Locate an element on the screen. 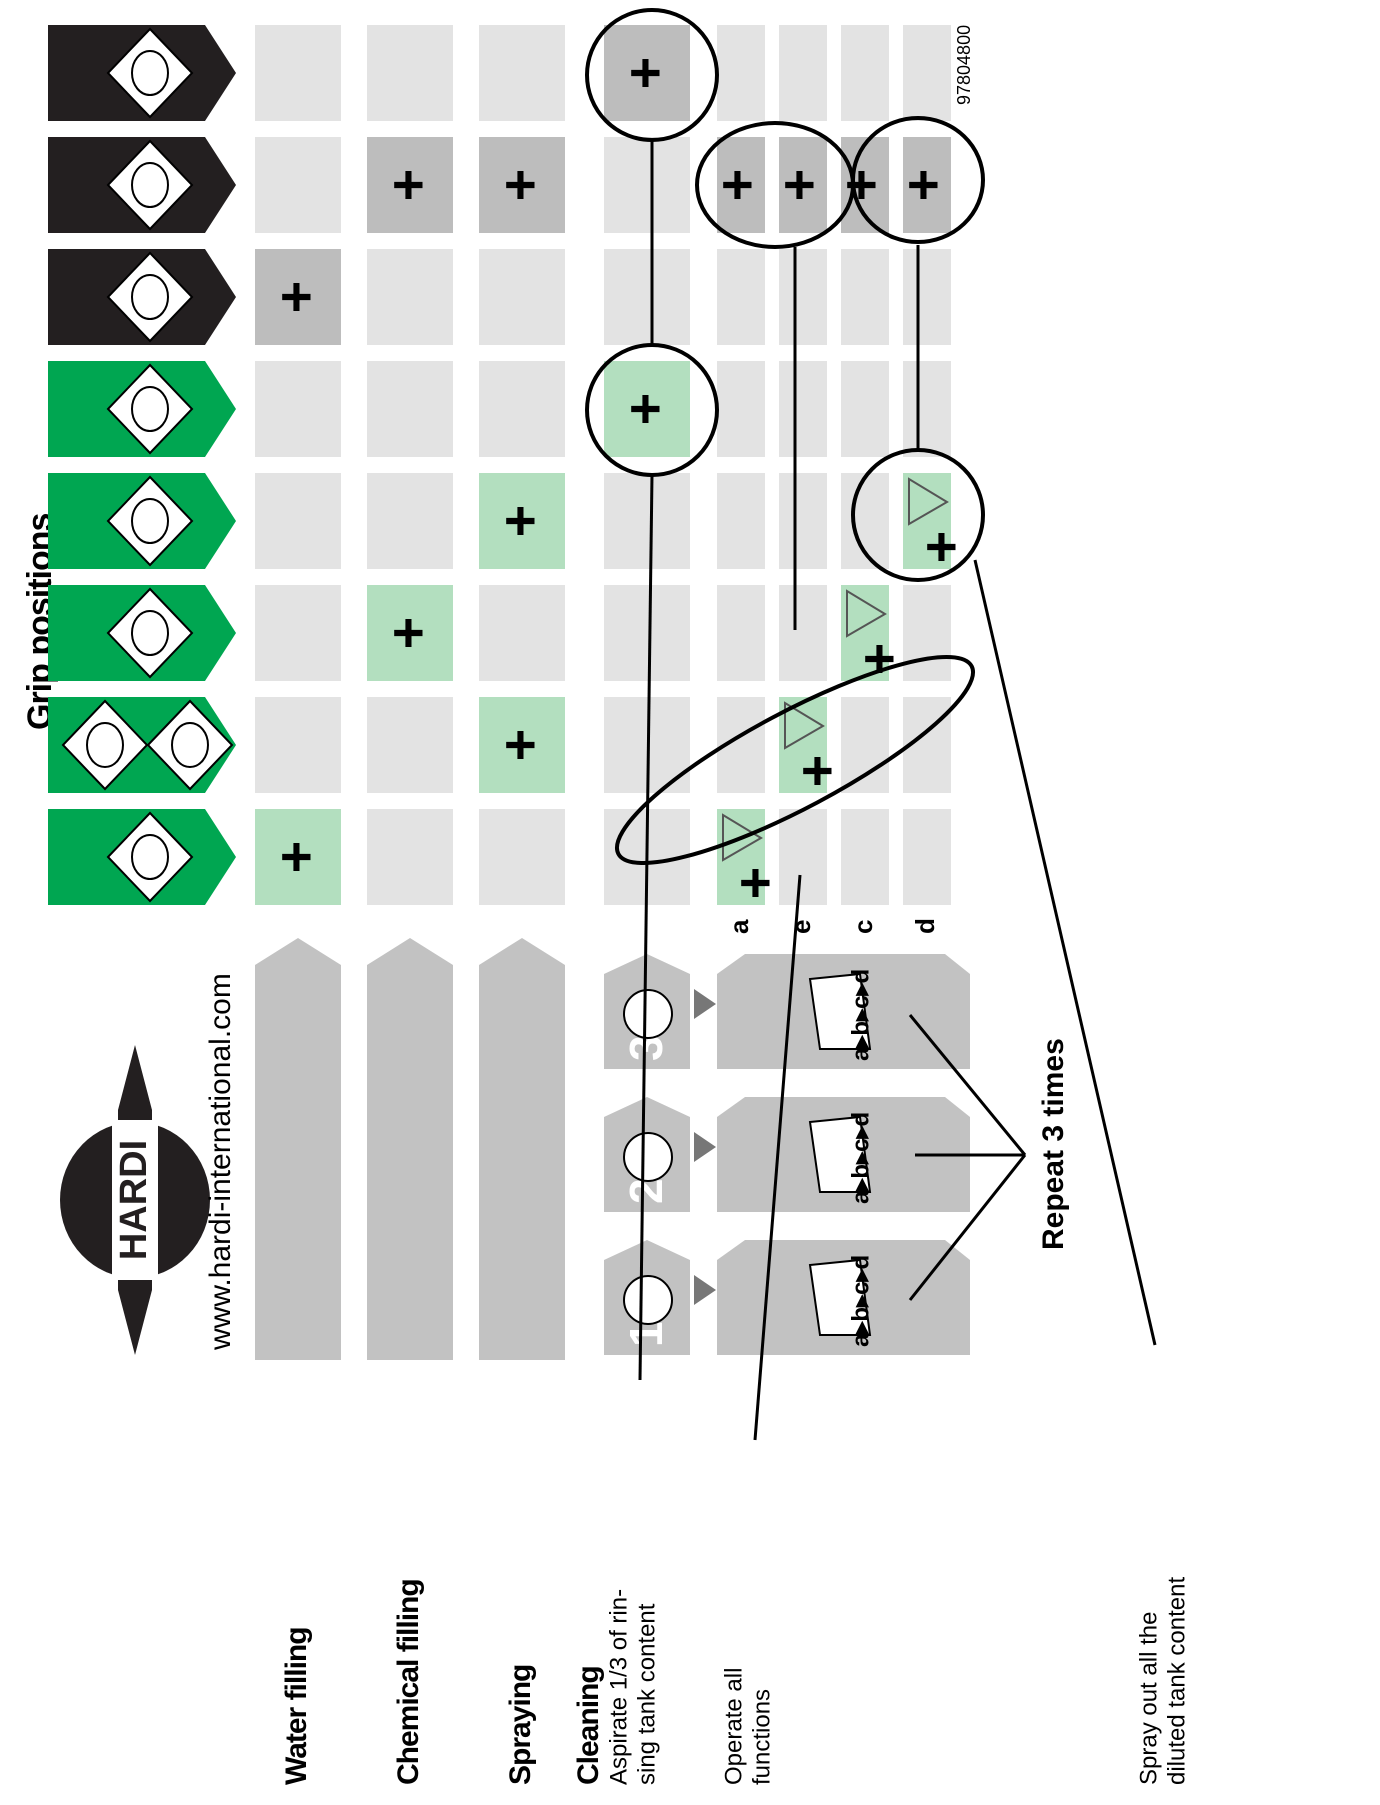  logo-plate is located at coordinates (135, 1200).